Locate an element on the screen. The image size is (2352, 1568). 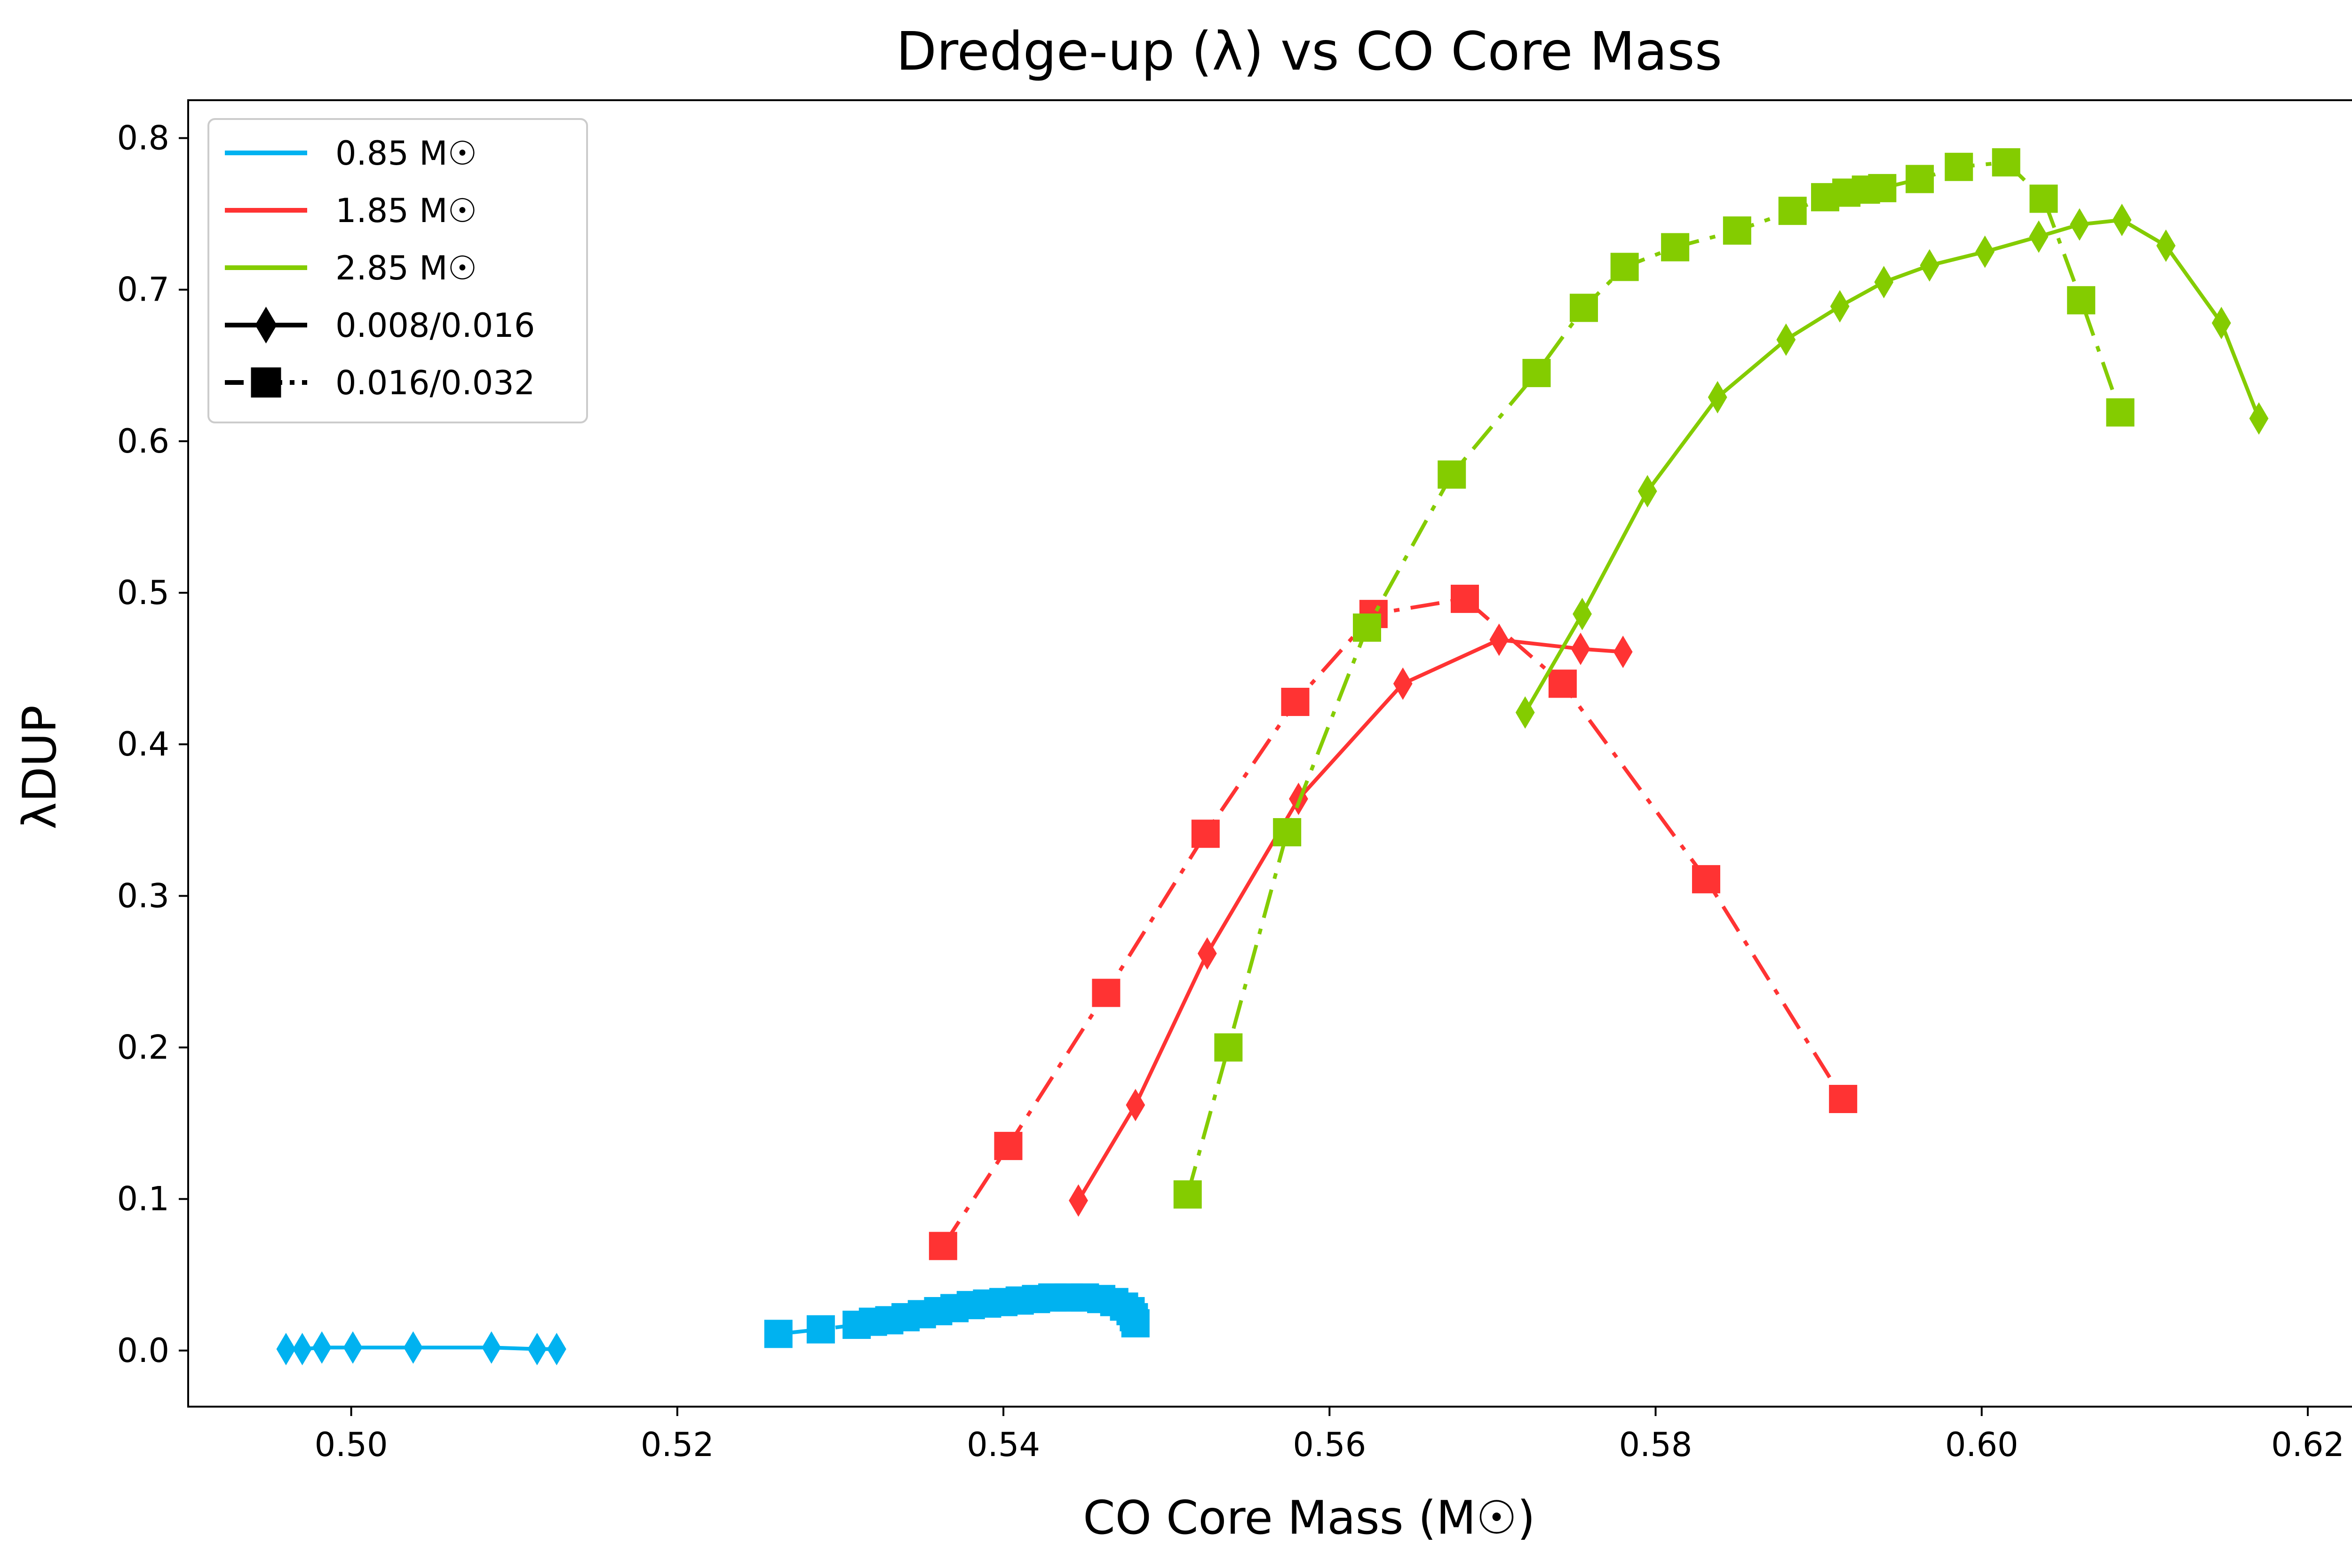
y-tick-label: 0.3 is located at coordinates (143, 895).